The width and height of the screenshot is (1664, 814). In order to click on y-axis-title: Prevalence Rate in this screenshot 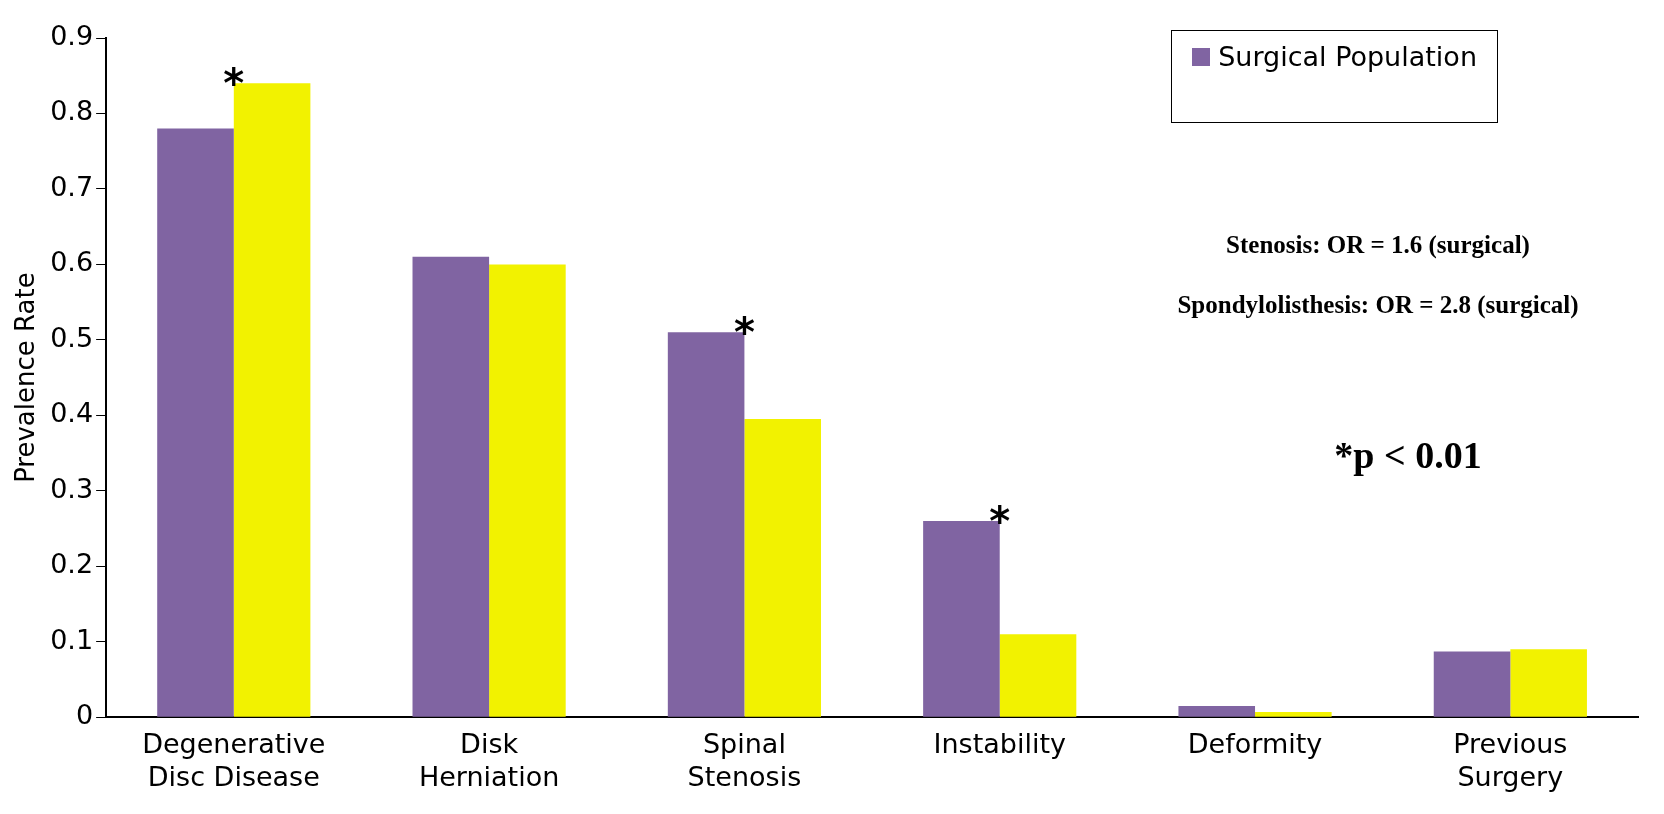, I will do `click(25, 377)`.